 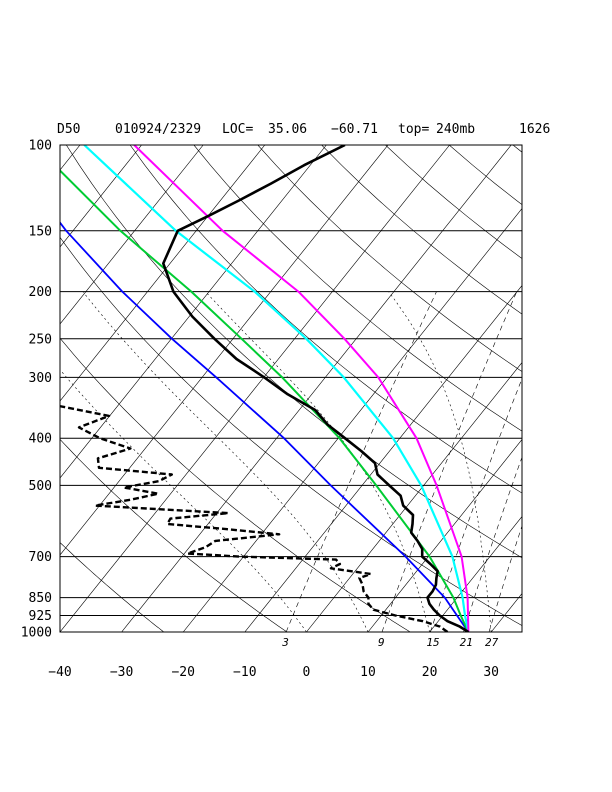 I want to click on header-lon: −60.71, so click(x=354, y=129).